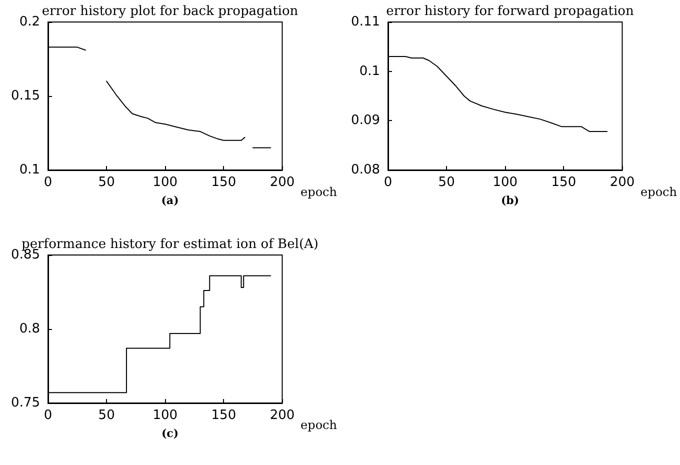 This screenshot has height=465, width=680. I want to click on y-tick-label: 0.2, so click(29, 22).